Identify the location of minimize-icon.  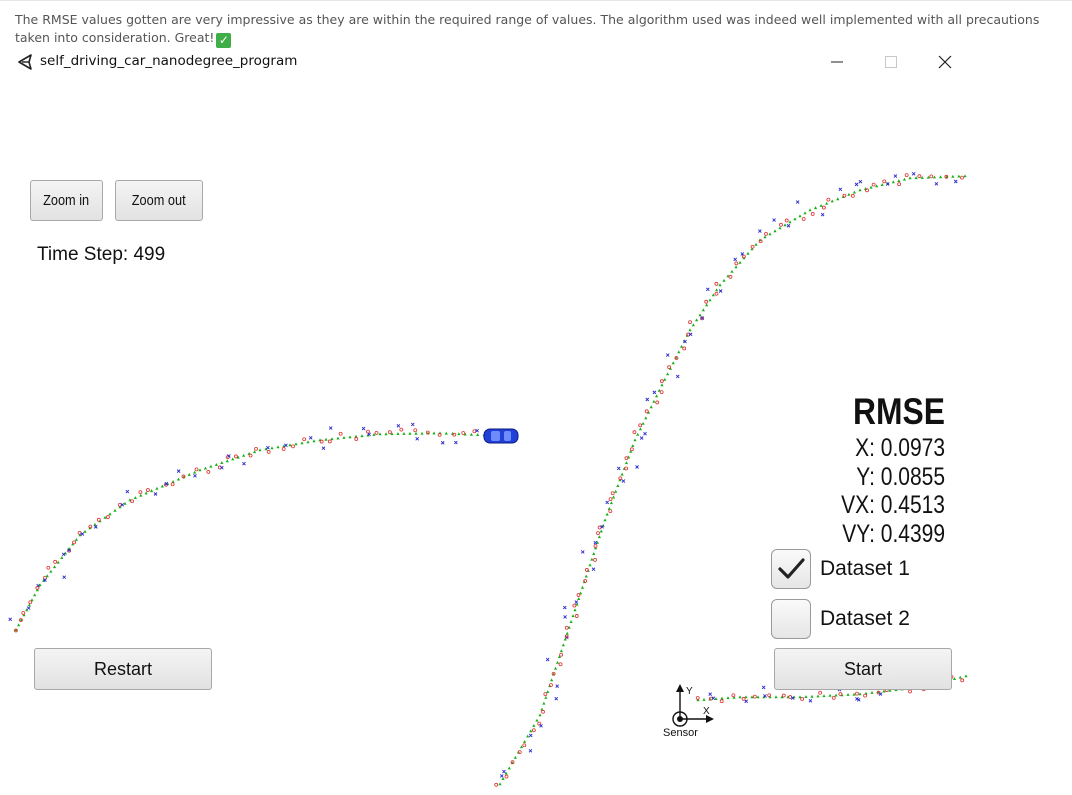
(837, 62).